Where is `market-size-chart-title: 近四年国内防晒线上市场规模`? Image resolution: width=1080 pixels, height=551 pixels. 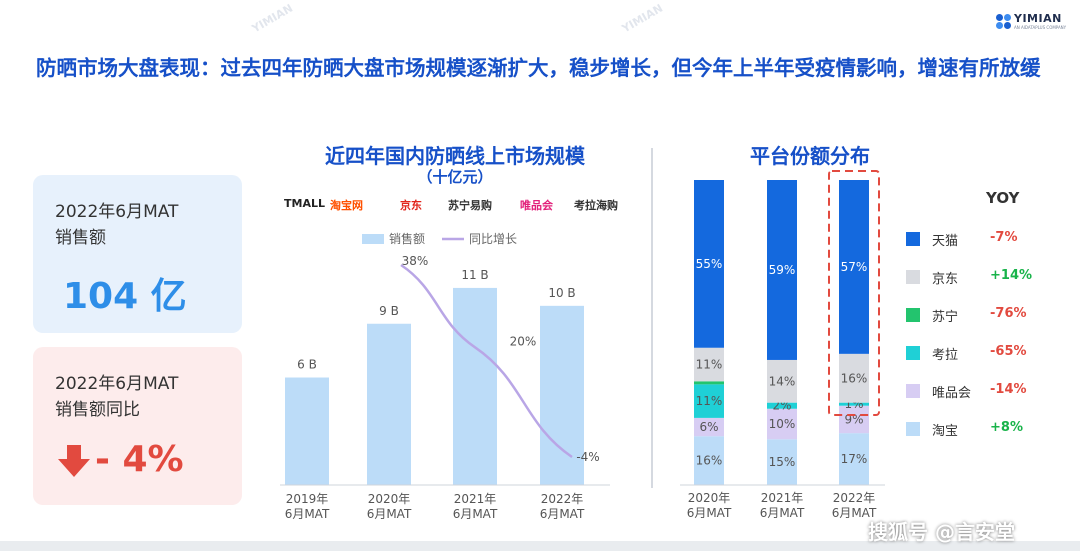 market-size-chart-title: 近四年国内防晒线上市场规模 is located at coordinates (455, 156).